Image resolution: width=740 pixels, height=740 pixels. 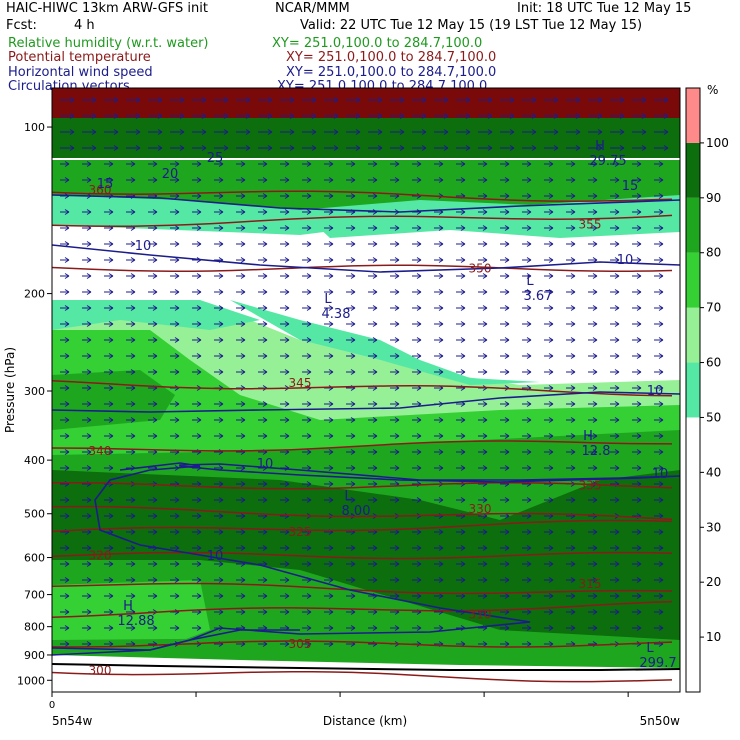 What do you see at coordinates (385, 342) in the screenshot?
I see `rh-band-aqua-east` at bounding box center [385, 342].